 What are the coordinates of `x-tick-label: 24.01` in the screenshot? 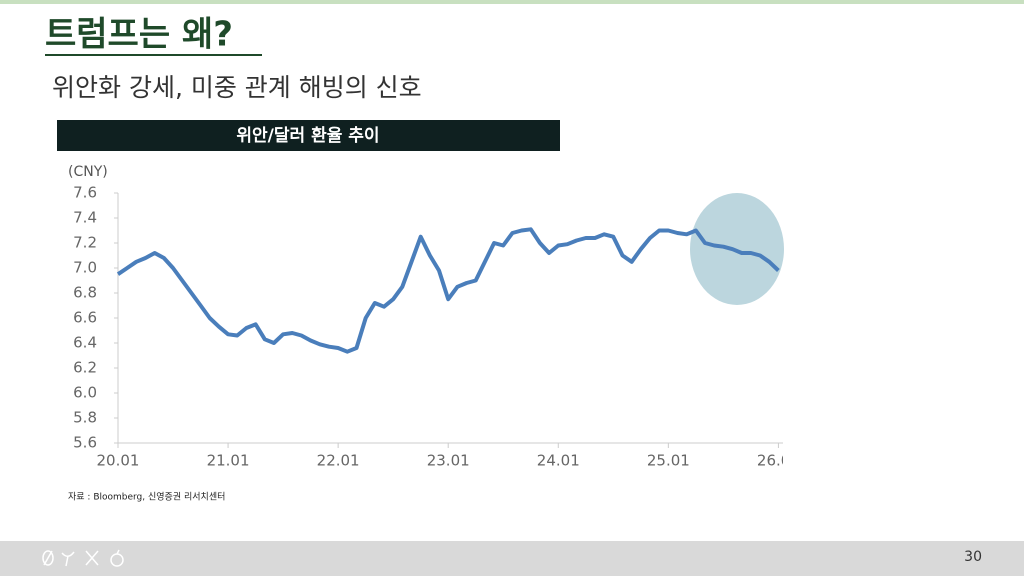 It's located at (558, 461).